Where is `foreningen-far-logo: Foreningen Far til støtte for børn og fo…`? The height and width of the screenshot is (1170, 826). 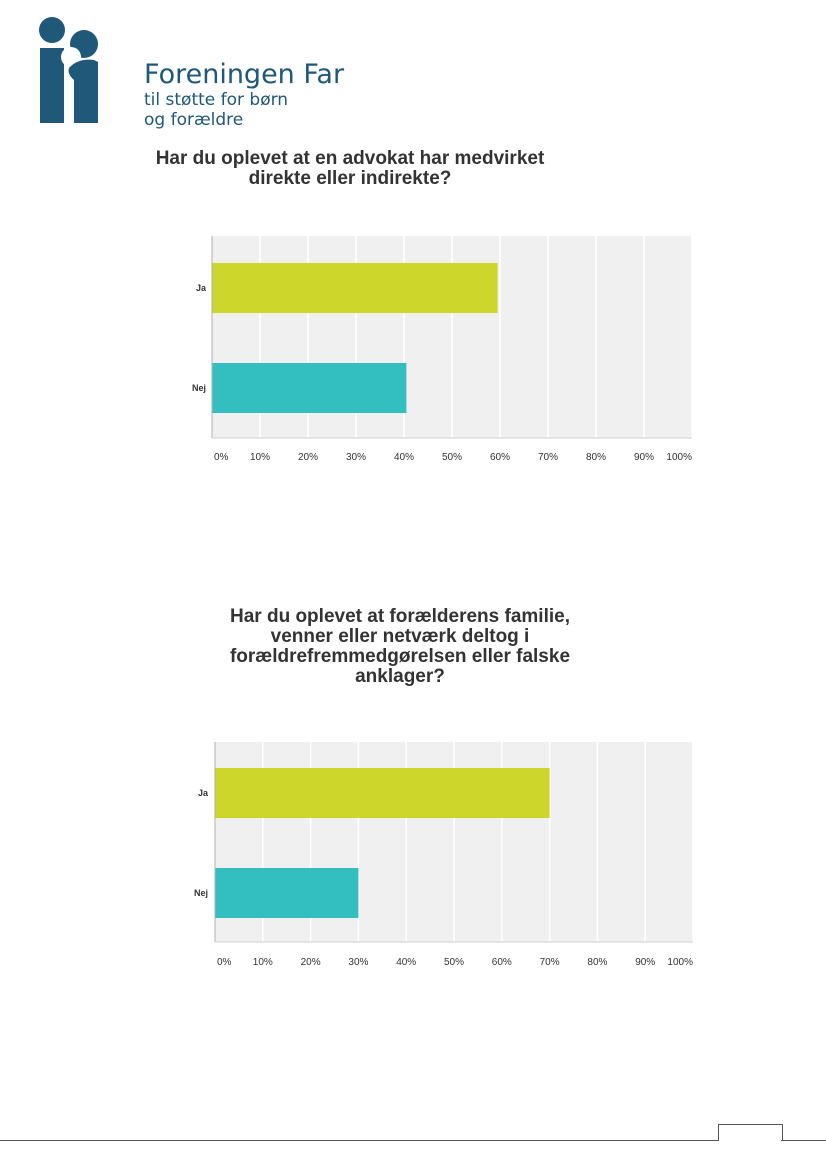 foreningen-far-logo: Foreningen Far til støtte for børn og fo… is located at coordinates (190, 72).